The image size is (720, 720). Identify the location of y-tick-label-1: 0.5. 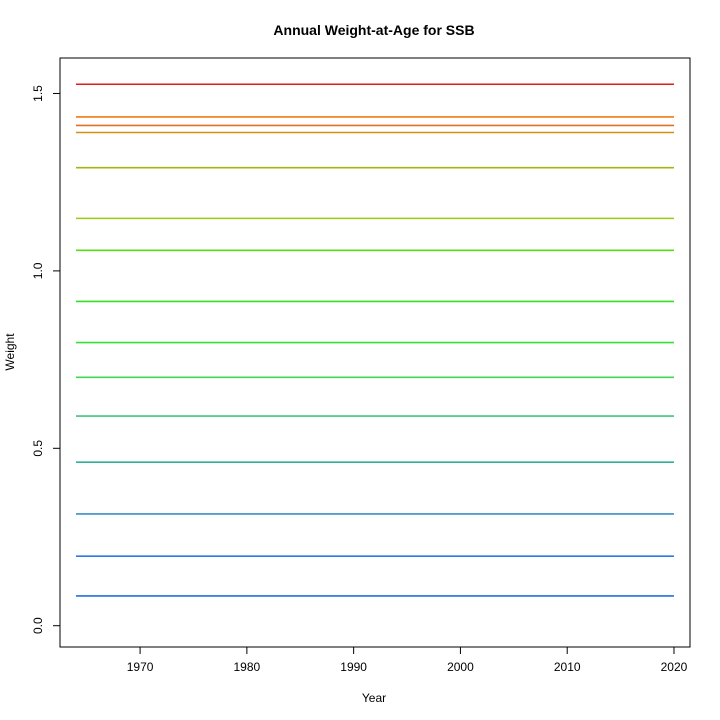
(38, 448).